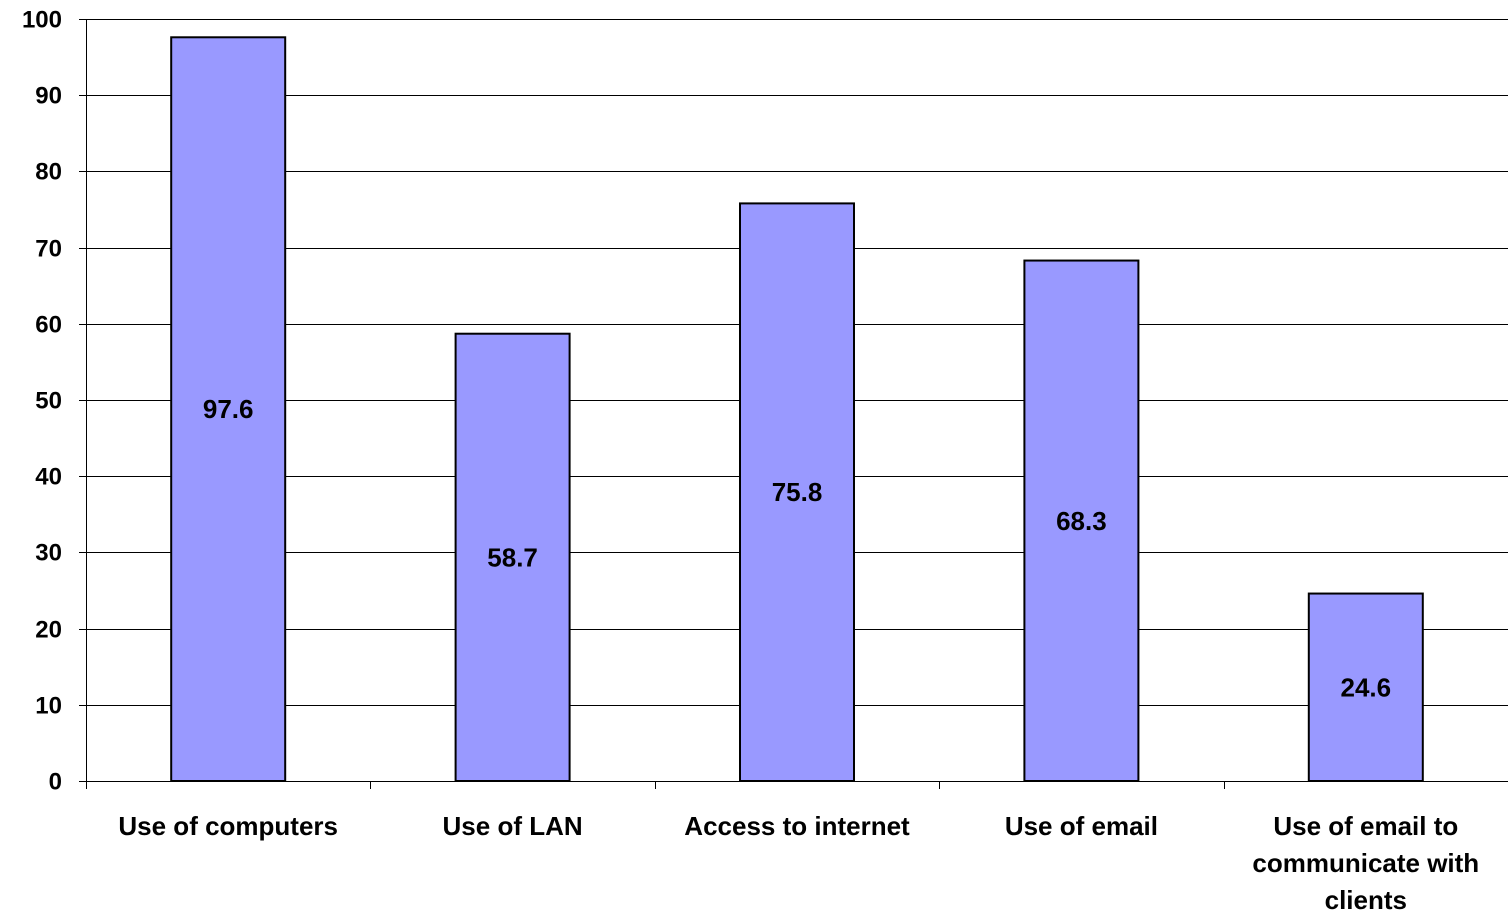 The height and width of the screenshot is (913, 1508). I want to click on data-label-0: 97.6, so click(228, 409).